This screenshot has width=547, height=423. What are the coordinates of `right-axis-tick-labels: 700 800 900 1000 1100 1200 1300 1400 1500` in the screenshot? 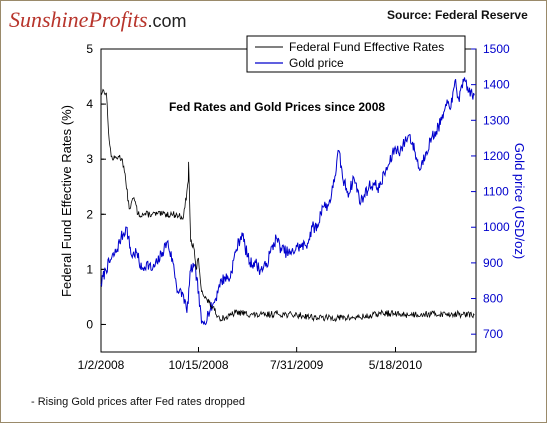 It's located at (496, 191).